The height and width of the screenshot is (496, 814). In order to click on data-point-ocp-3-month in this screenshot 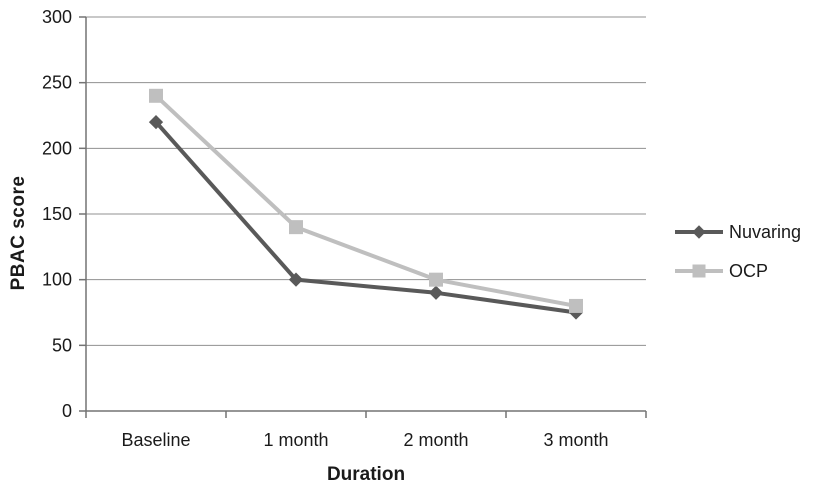, I will do `click(576, 305)`.